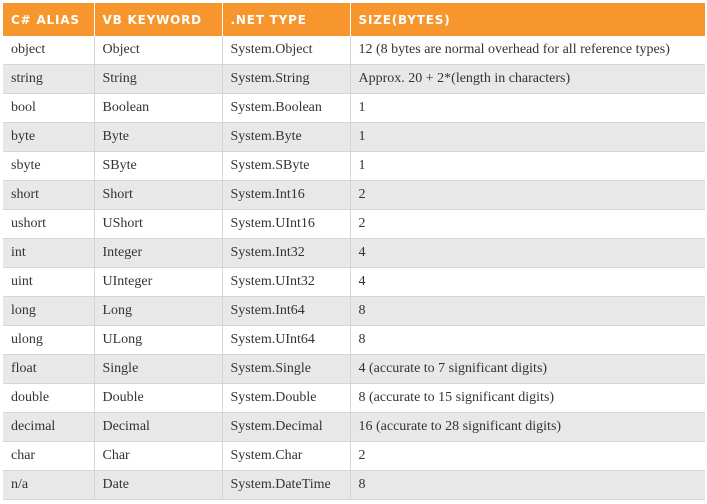 Image resolution: width=707 pixels, height=504 pixels. I want to click on table-cell: ULong, so click(158, 340).